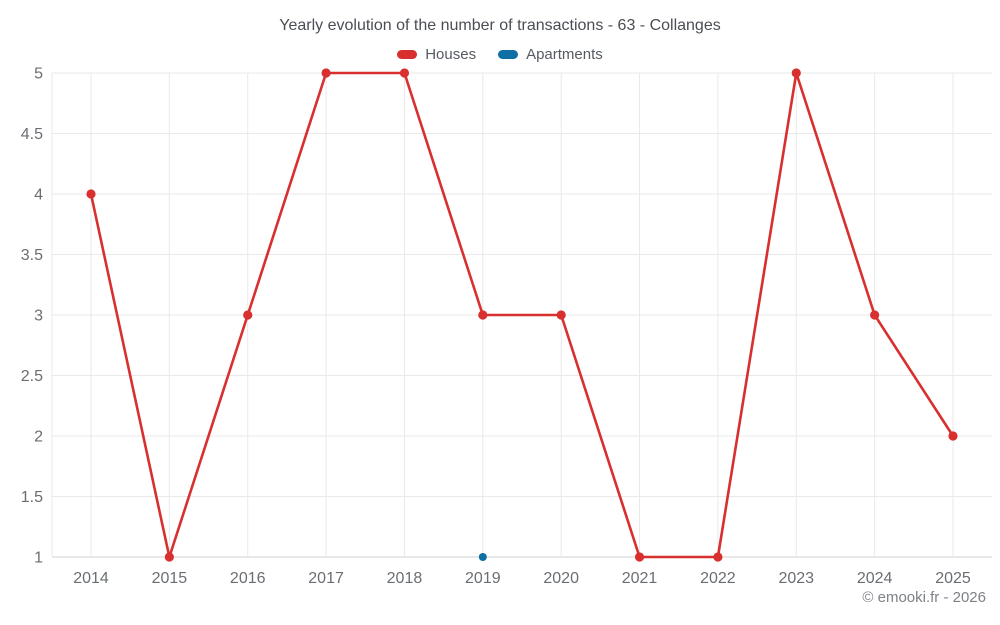 The height and width of the screenshot is (625, 1000). Describe the element at coordinates (564, 54) in the screenshot. I see `legend-label: Apartments` at that location.